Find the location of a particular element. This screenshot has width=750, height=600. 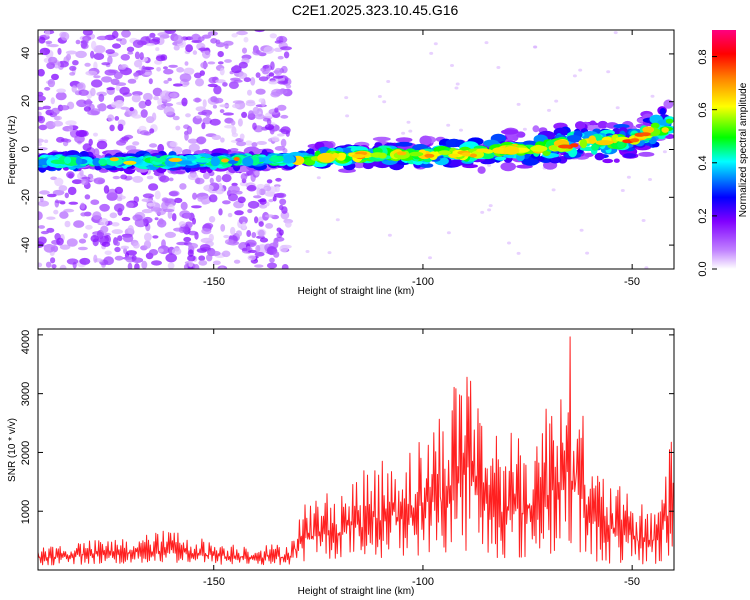

heatmap-x-tick-label: -50 is located at coordinates (632, 282).